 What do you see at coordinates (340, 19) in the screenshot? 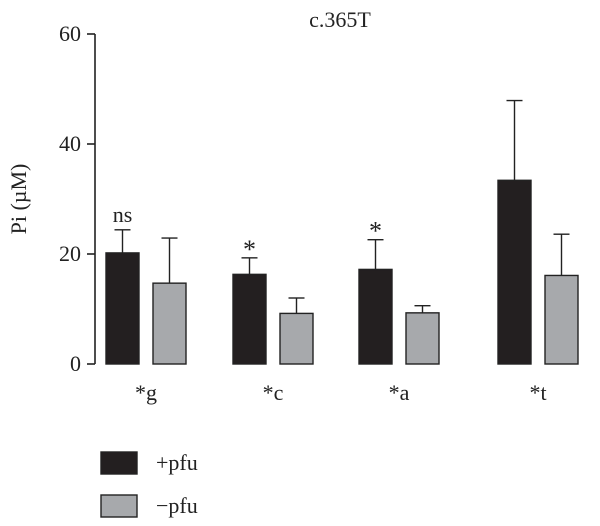
I see `chart-title: c.365T` at bounding box center [340, 19].